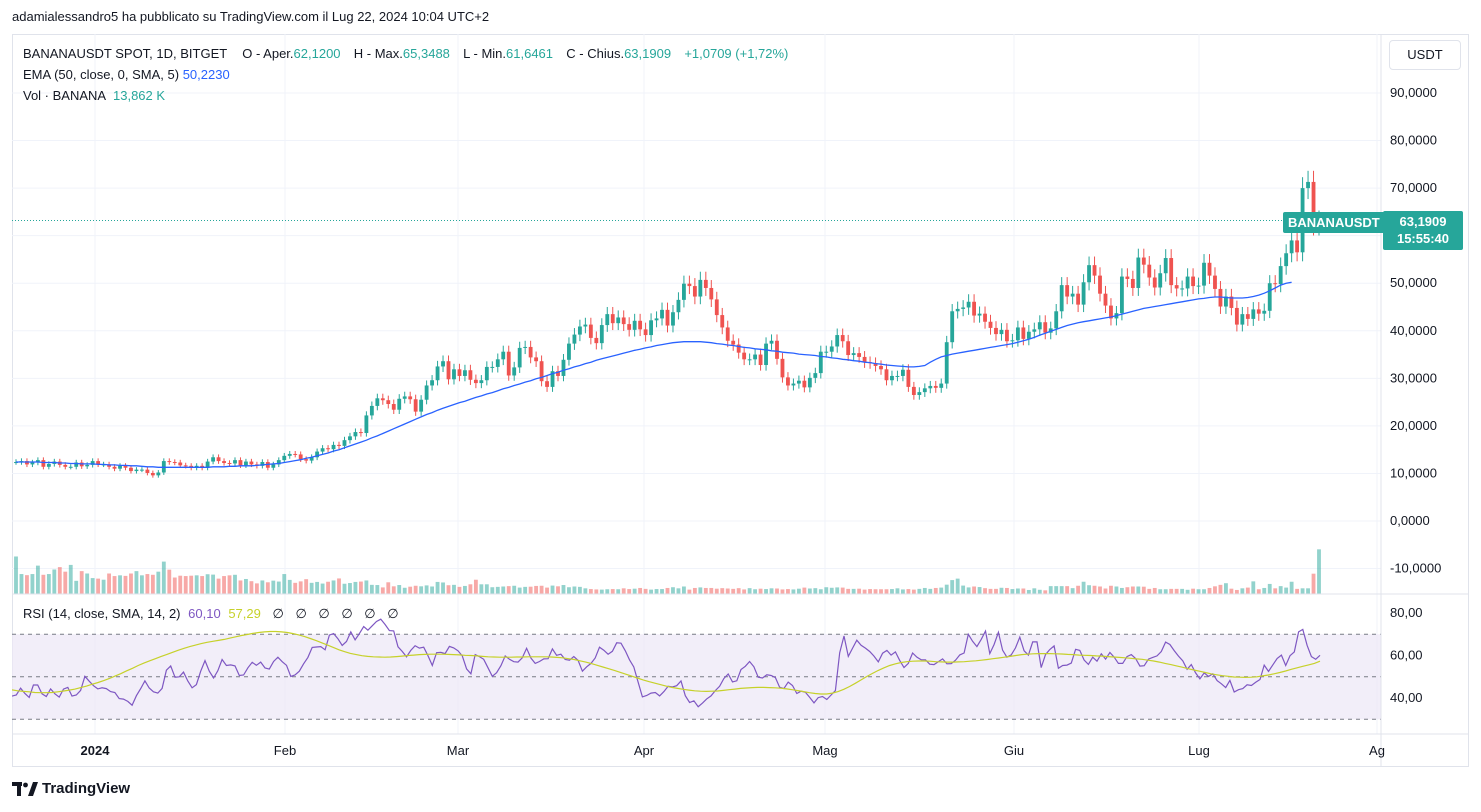  What do you see at coordinates (595, 53) in the screenshot?
I see `legend-close-label: C - Chius.` at bounding box center [595, 53].